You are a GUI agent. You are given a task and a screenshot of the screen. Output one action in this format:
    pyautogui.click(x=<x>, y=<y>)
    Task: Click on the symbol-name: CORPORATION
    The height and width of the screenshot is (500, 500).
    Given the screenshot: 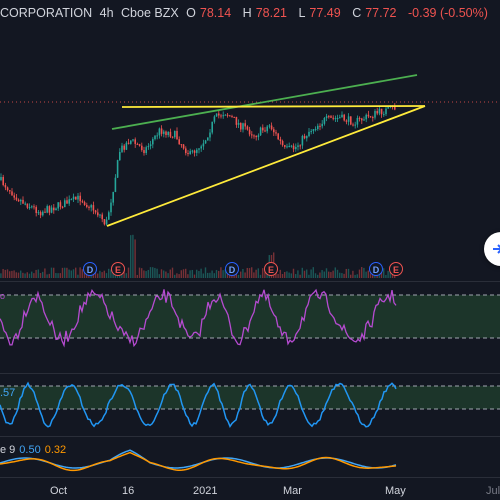 What is the action you would take?
    pyautogui.click(x=46, y=13)
    